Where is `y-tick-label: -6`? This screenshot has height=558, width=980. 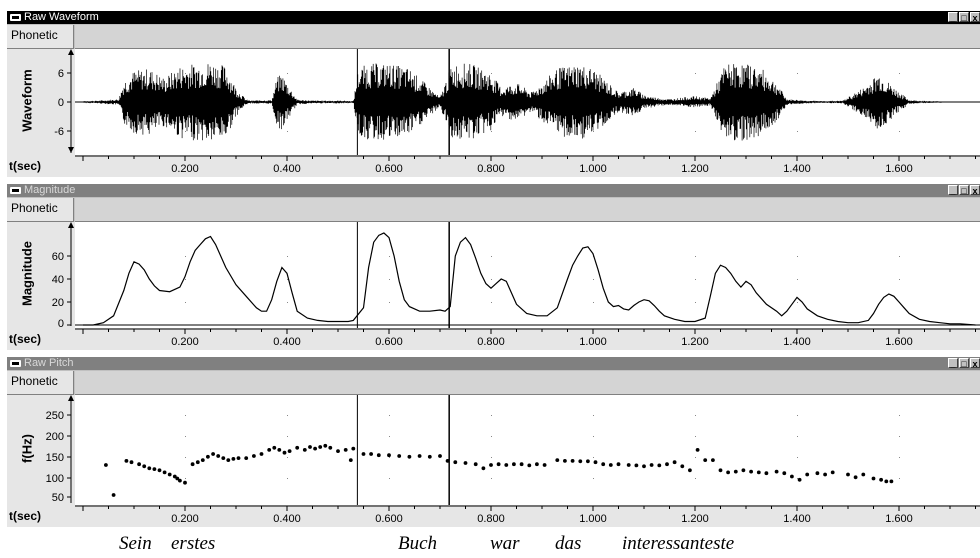 y-tick-label: -6 is located at coordinates (59, 132).